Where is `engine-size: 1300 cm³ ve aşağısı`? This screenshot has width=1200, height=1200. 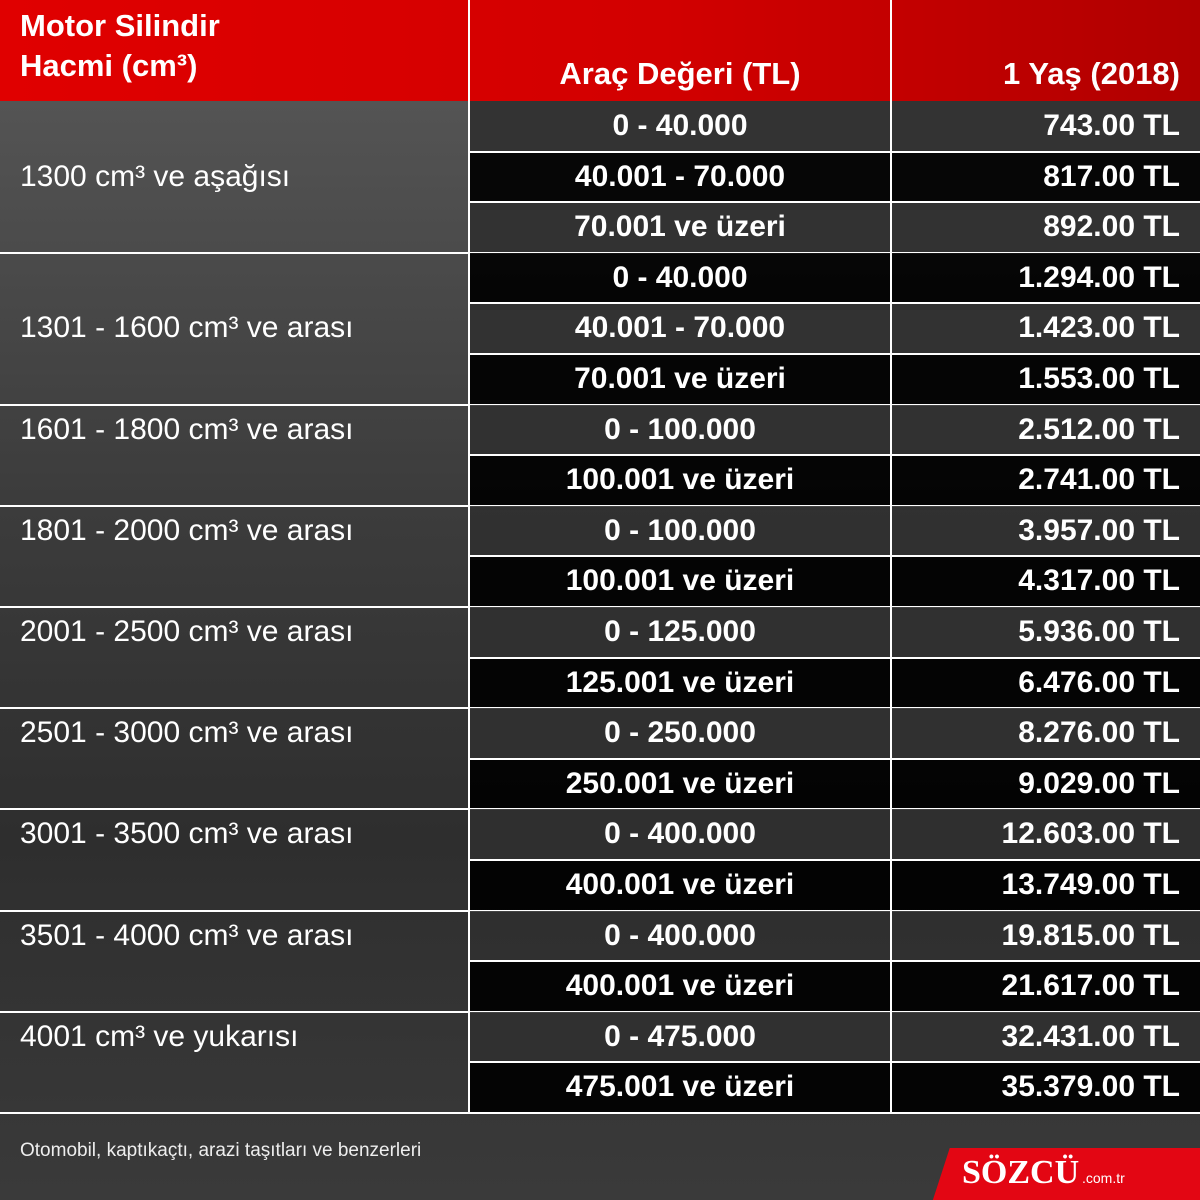
engine-size: 1300 cm³ ve aşağısı is located at coordinates (155, 176).